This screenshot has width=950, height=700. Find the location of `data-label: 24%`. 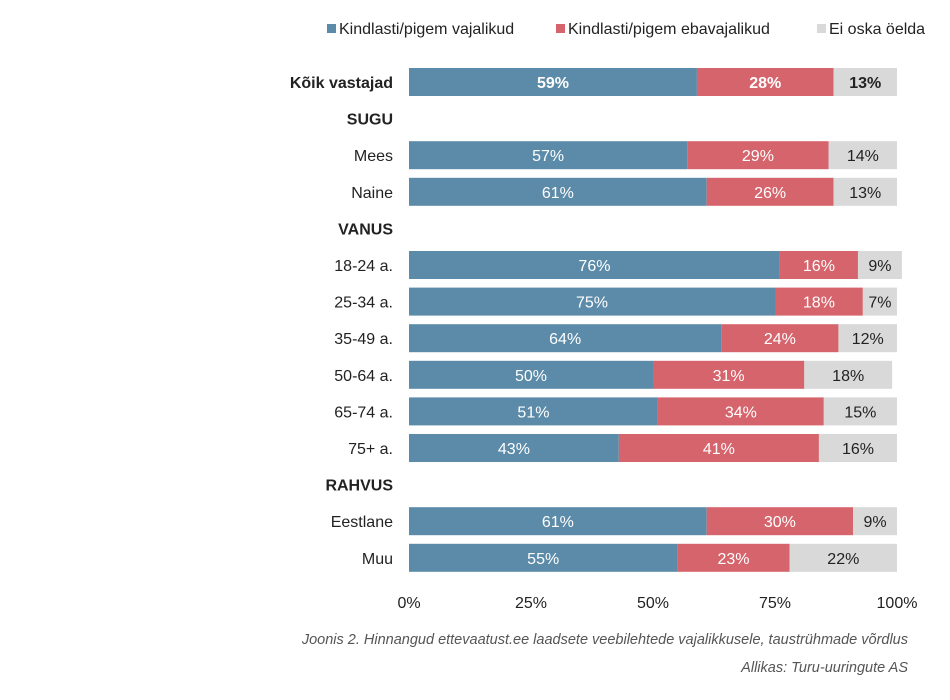

data-label: 24% is located at coordinates (780, 339).